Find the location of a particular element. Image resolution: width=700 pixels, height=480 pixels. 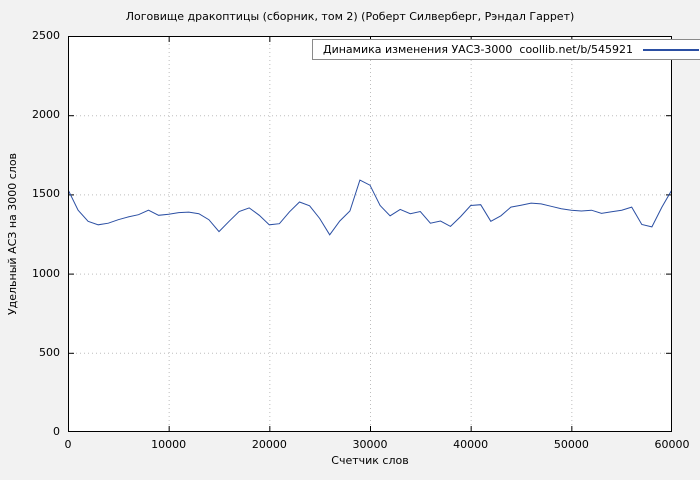

x-tick-label: 0 is located at coordinates (68, 444).